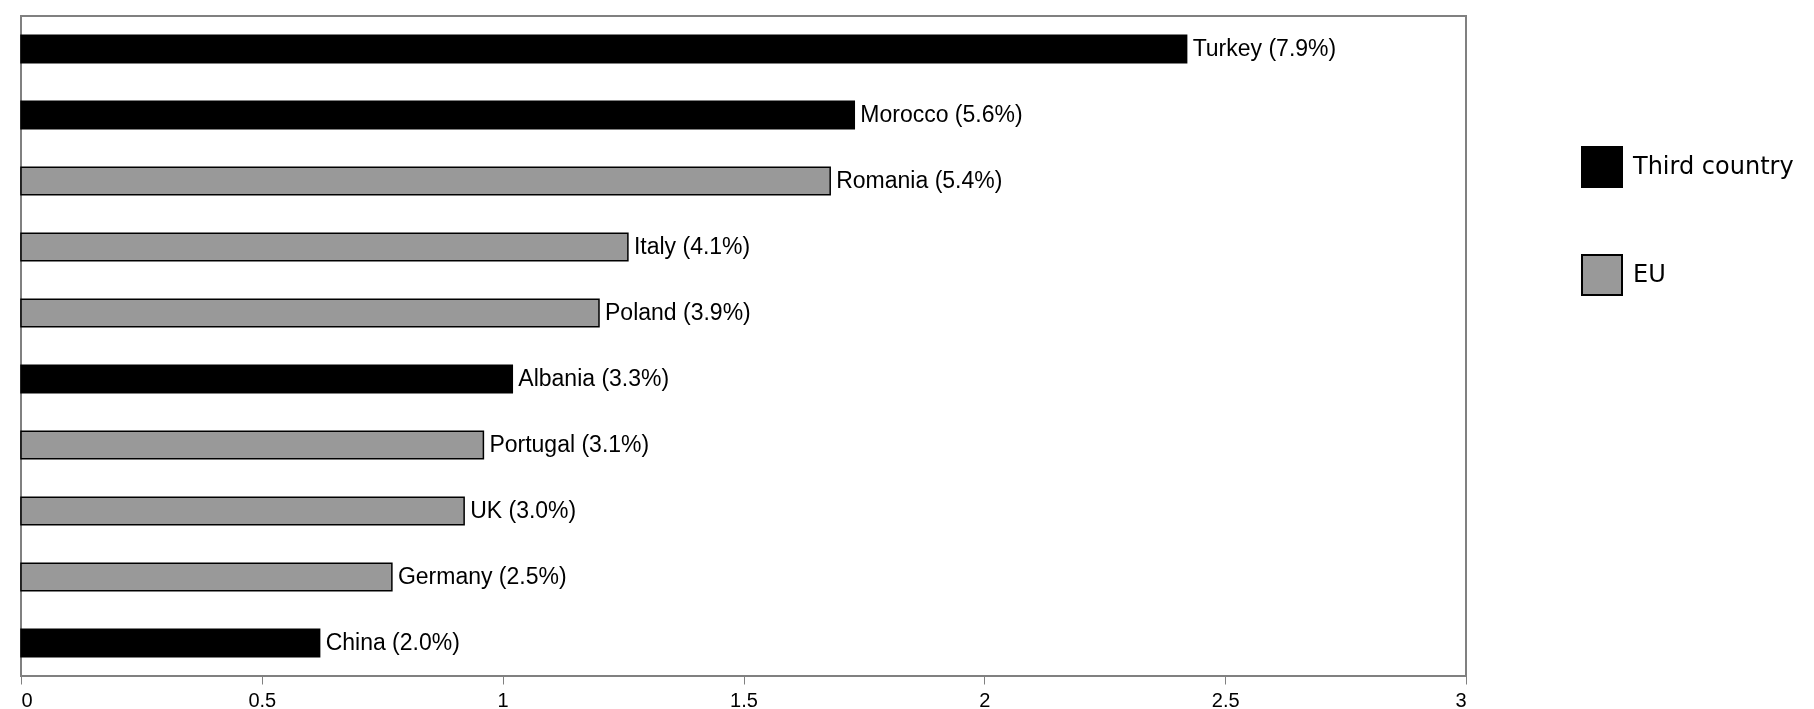 Image resolution: width=1814 pixels, height=709 pixels. I want to click on y-tick-label: Romania (5.4%), so click(919, 180).